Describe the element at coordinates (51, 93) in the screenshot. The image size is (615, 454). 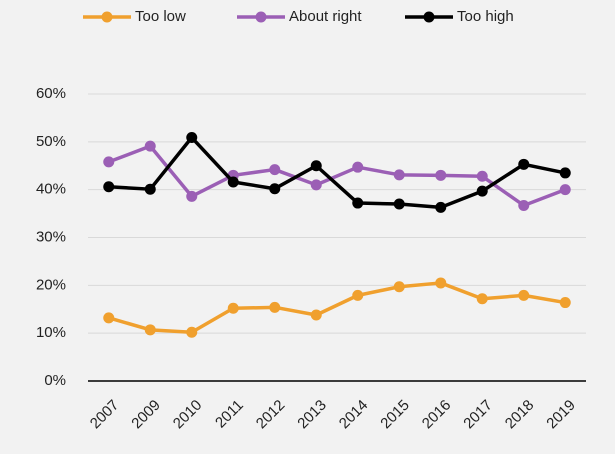
I see `y-tick-label: 60%` at that location.